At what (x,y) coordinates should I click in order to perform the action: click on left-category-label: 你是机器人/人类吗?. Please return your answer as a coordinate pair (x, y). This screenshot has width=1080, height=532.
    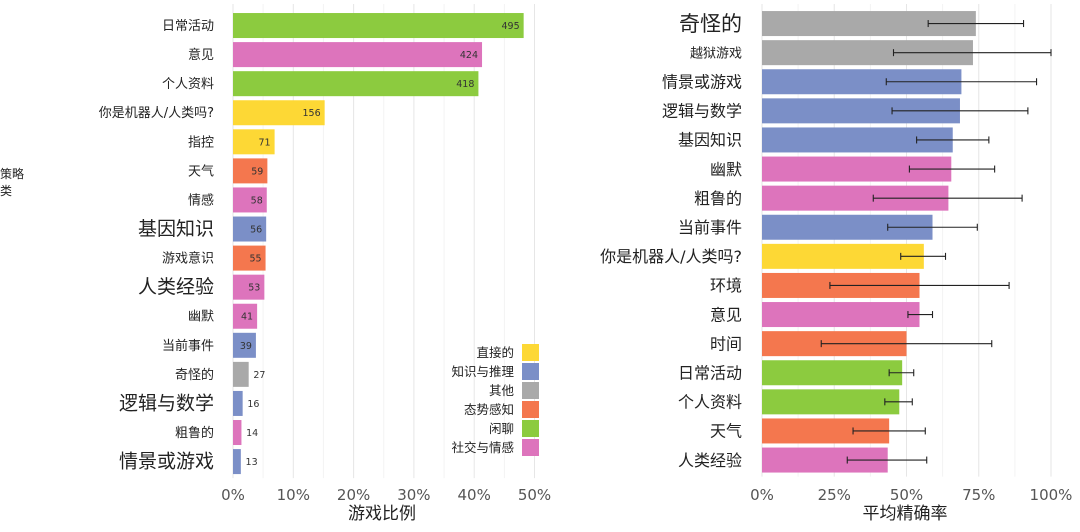
    Looking at the image, I should click on (156, 113).